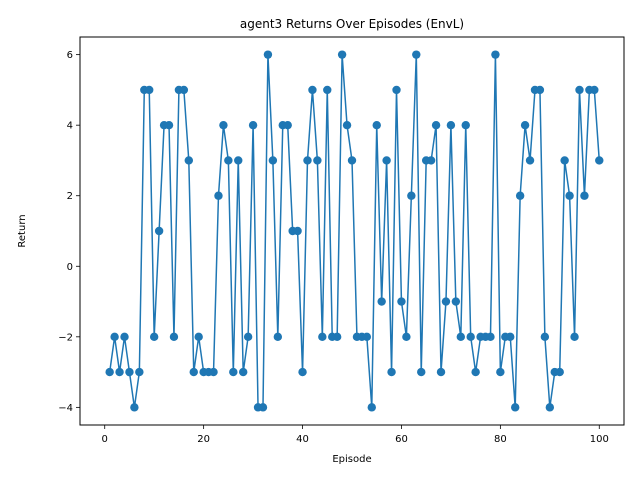 The width and height of the screenshot is (640, 480). What do you see at coordinates (70, 126) in the screenshot?
I see `y-tick-label: 4` at bounding box center [70, 126].